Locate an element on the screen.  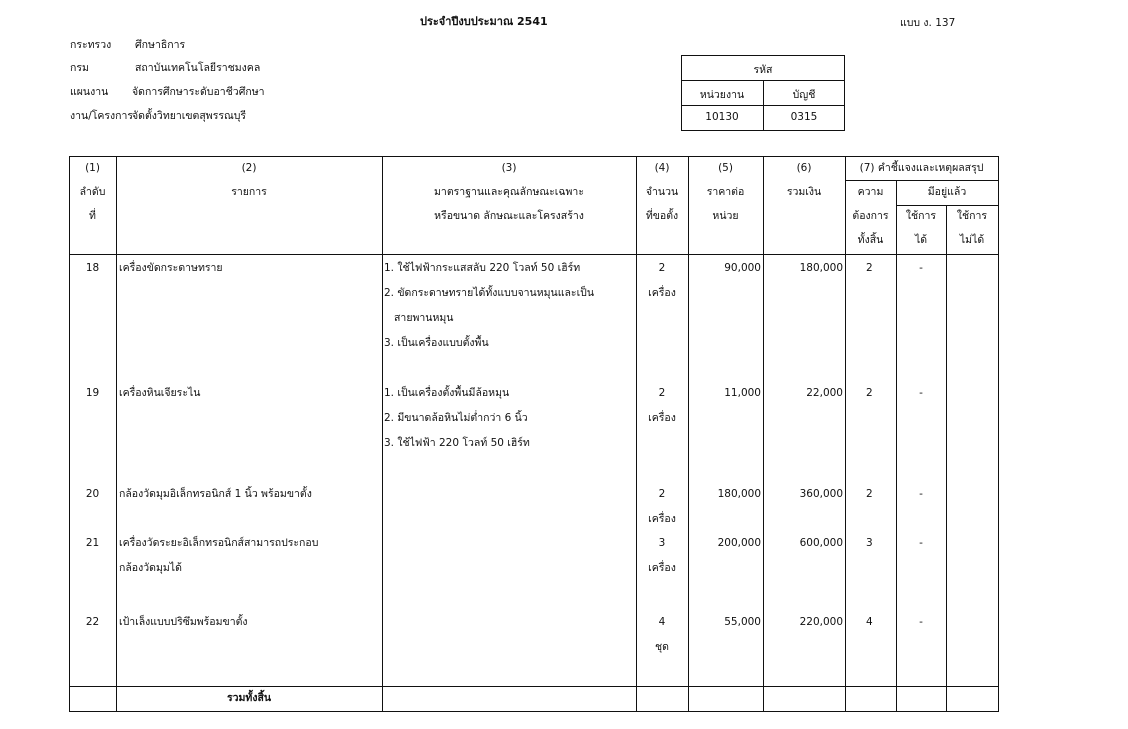
item-spec-line: 3. เป็นเครื่องแบบตั้งพื้น is located at coordinates (436, 343).